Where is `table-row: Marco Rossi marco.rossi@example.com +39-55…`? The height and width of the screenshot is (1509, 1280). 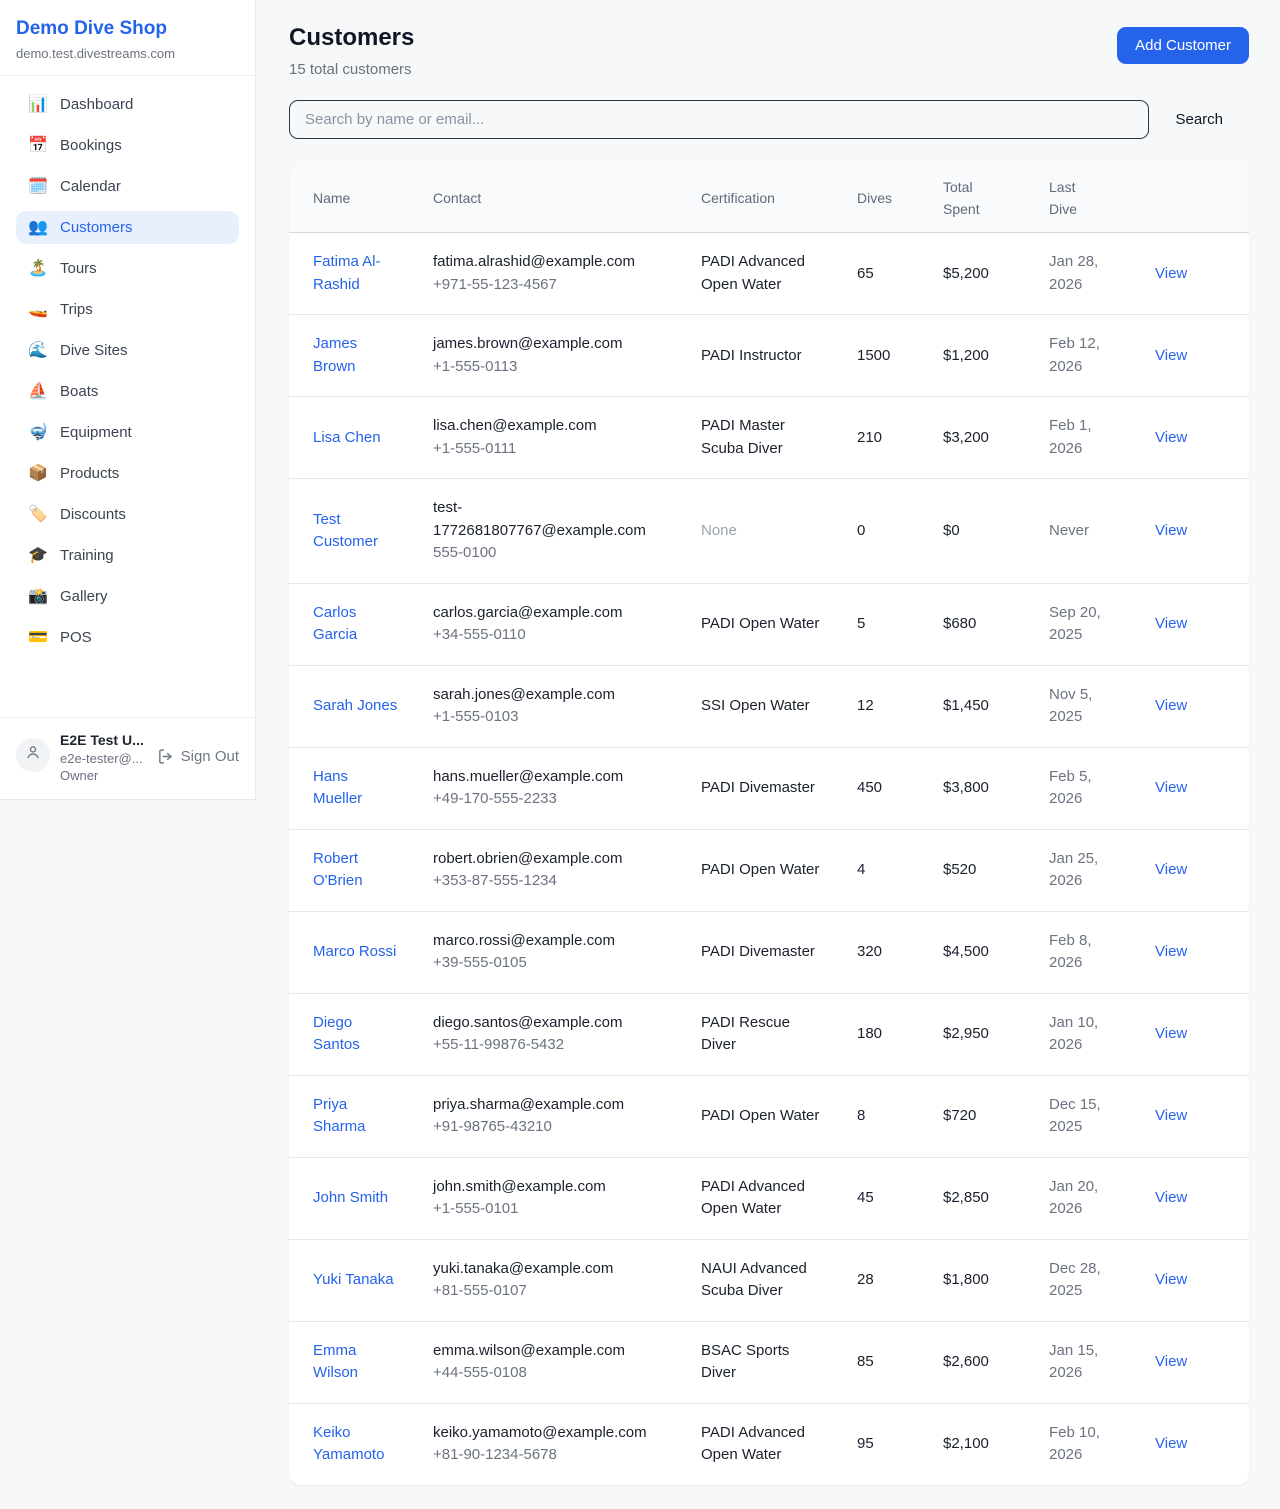
table-row: Marco Rossi marco.rossi@example.com +39-55… is located at coordinates (769, 952).